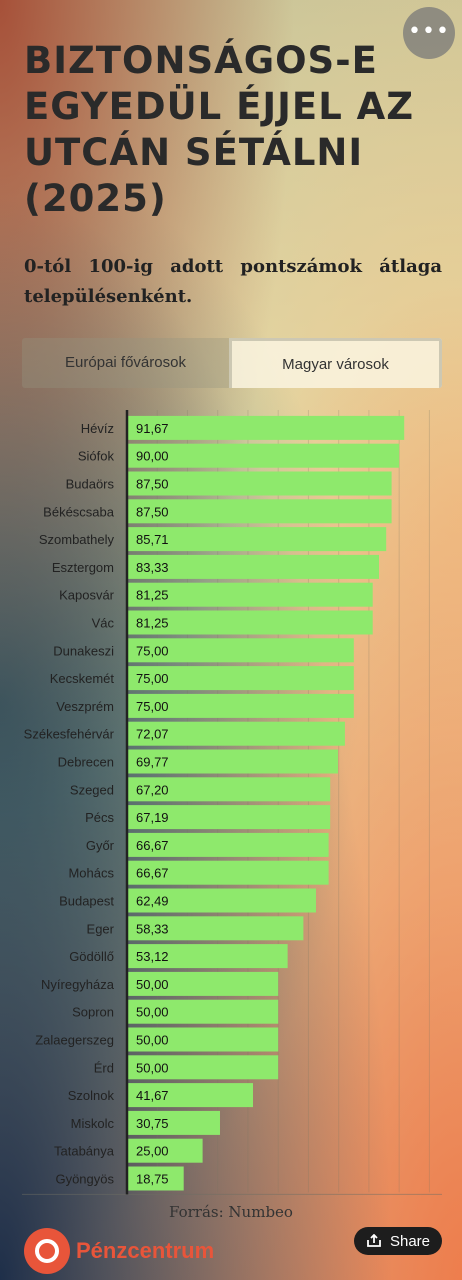 The width and height of the screenshot is (462, 1280). Describe the element at coordinates (79, 511) in the screenshot. I see `category-label: Békéscsaba` at that location.